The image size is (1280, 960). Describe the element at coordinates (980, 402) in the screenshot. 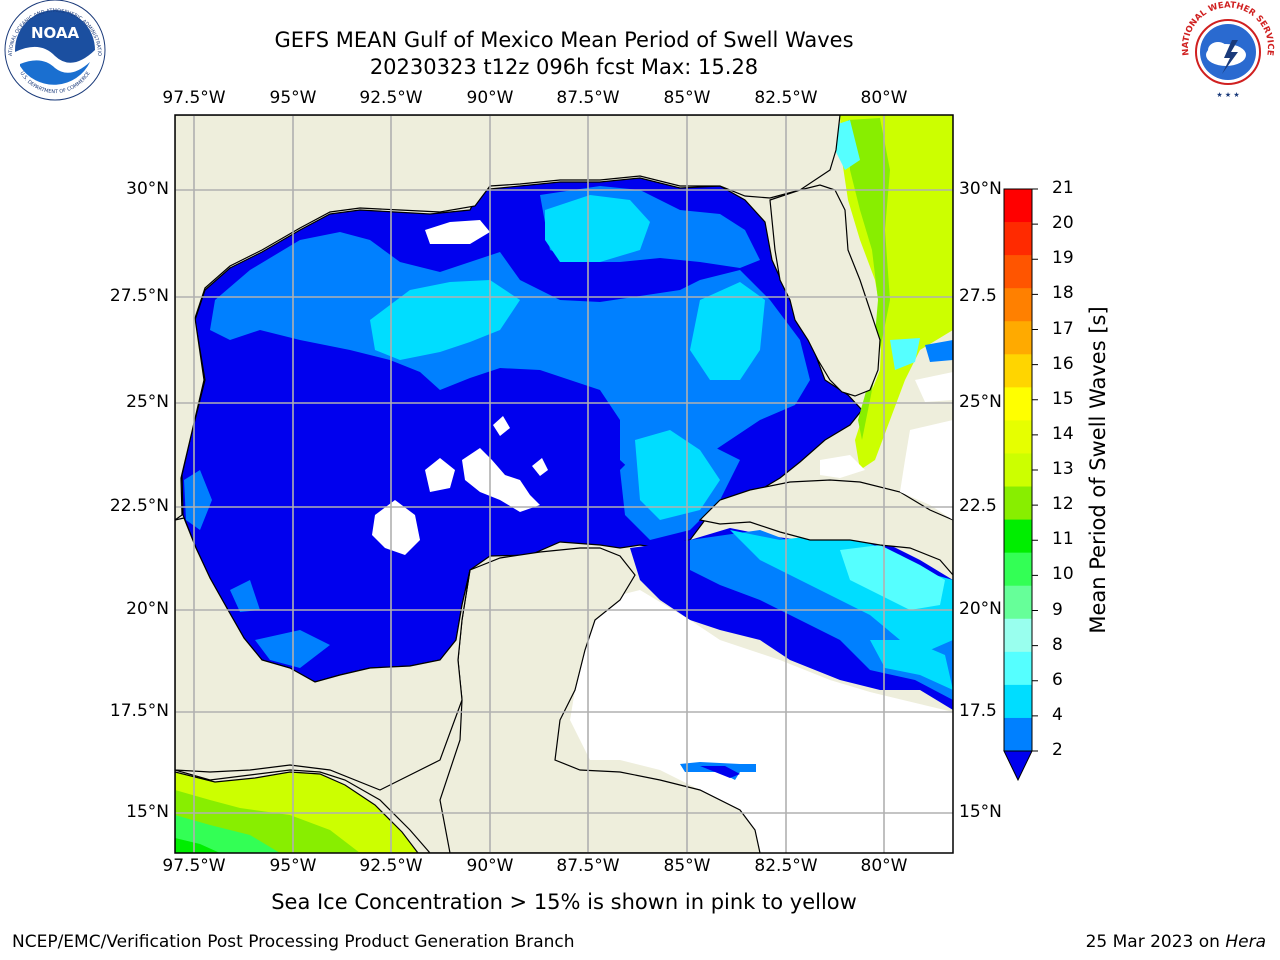

I see `lat-label-right: 25°N` at that location.